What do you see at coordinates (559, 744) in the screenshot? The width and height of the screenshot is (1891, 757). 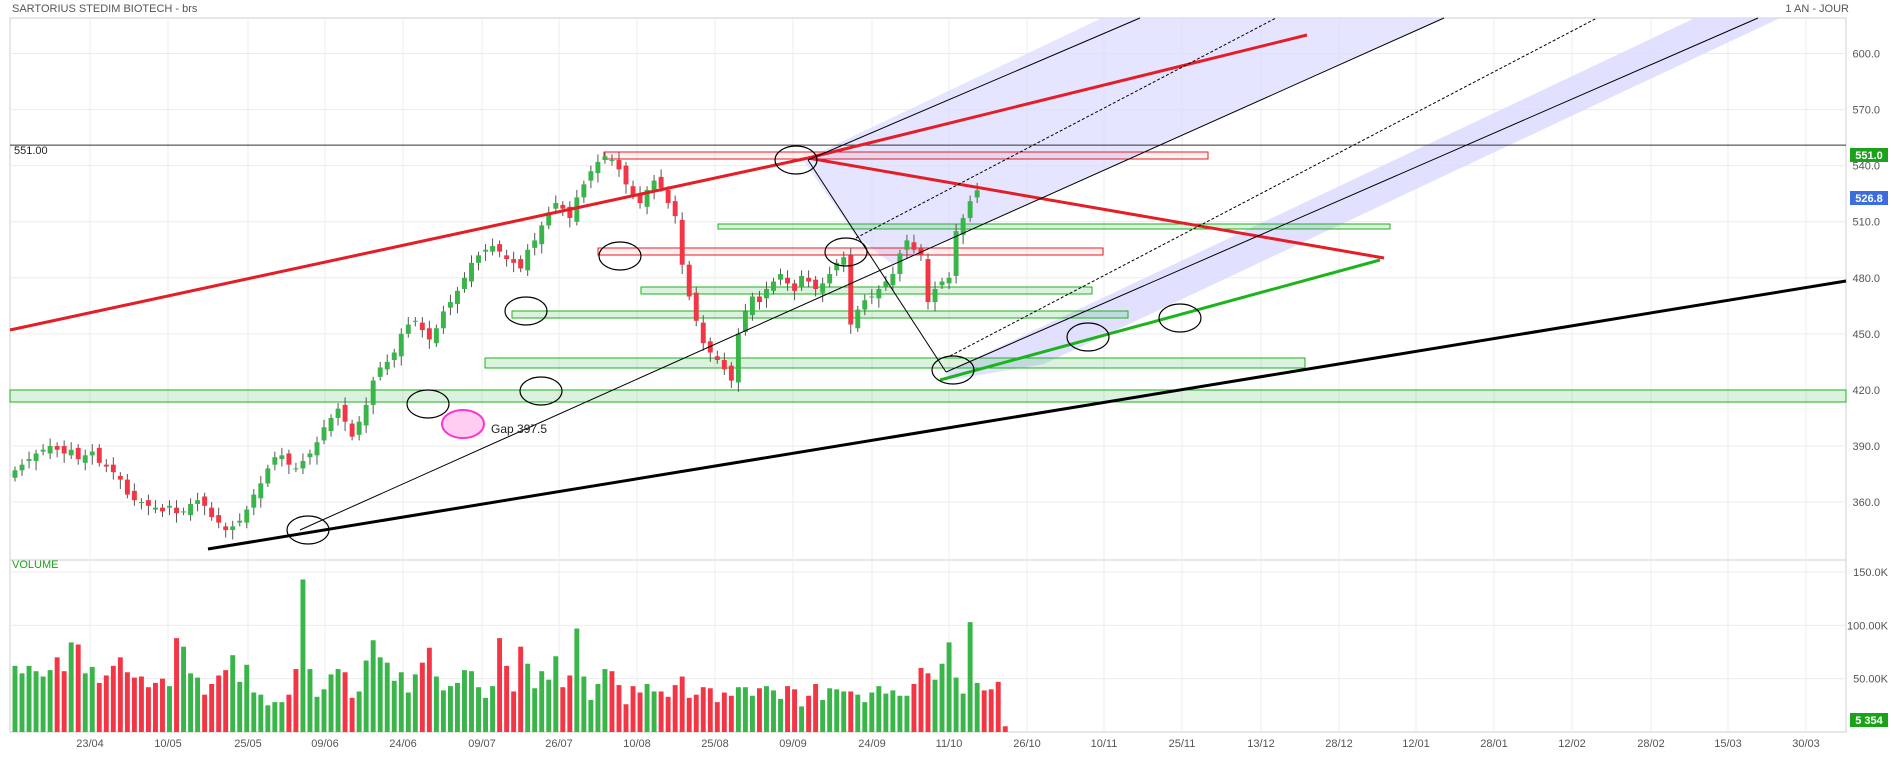 I see `x-tick-label: 26/07` at bounding box center [559, 744].